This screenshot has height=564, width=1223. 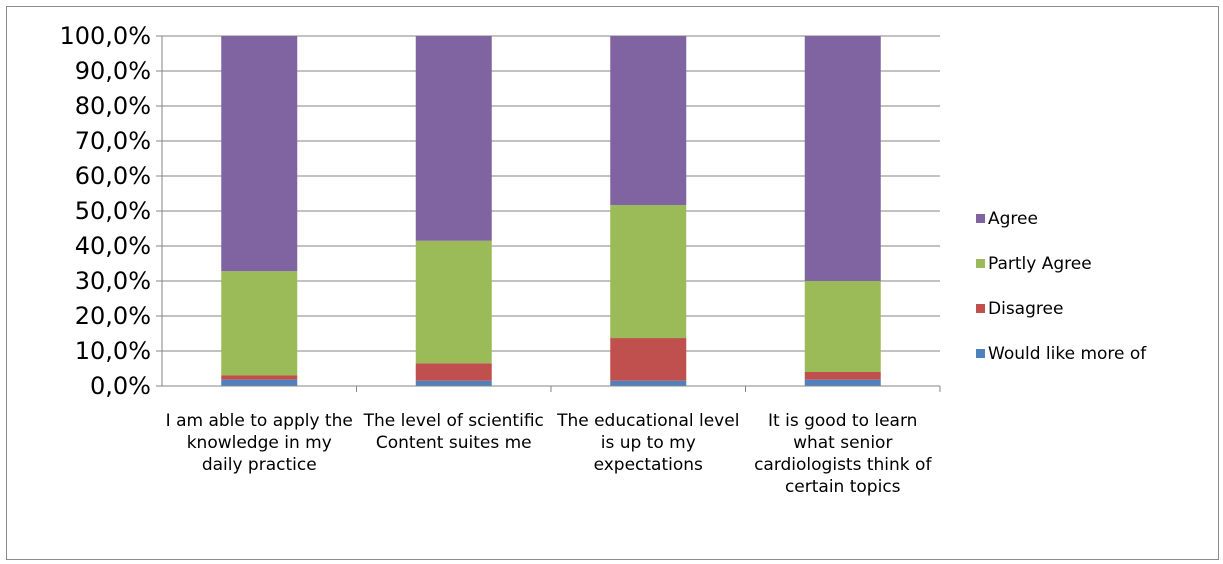 What do you see at coordinates (113, 281) in the screenshot?
I see `y-tick-label: 30,0%` at bounding box center [113, 281].